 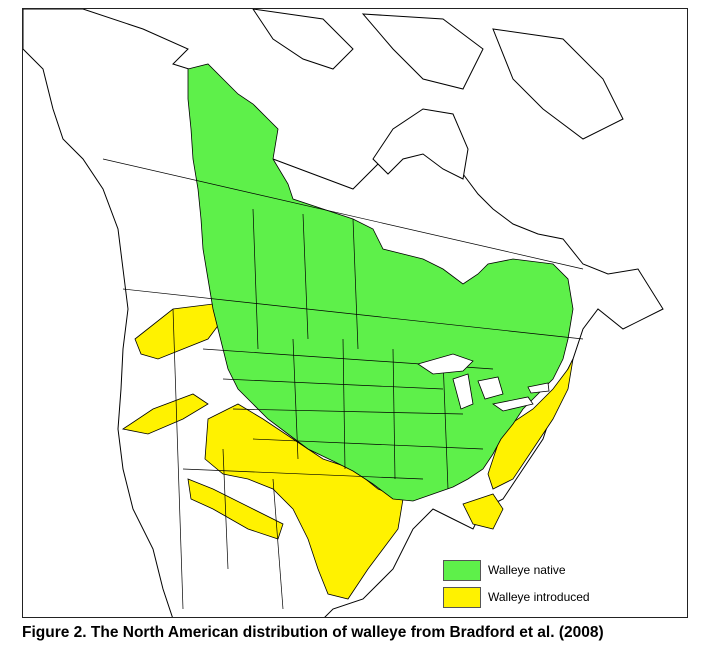 I want to click on introduced-southeast, so click(x=483, y=511).